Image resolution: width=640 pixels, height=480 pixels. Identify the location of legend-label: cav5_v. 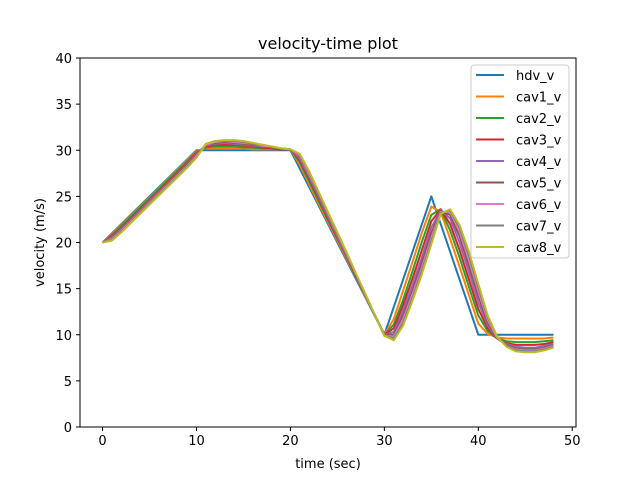
(539, 184).